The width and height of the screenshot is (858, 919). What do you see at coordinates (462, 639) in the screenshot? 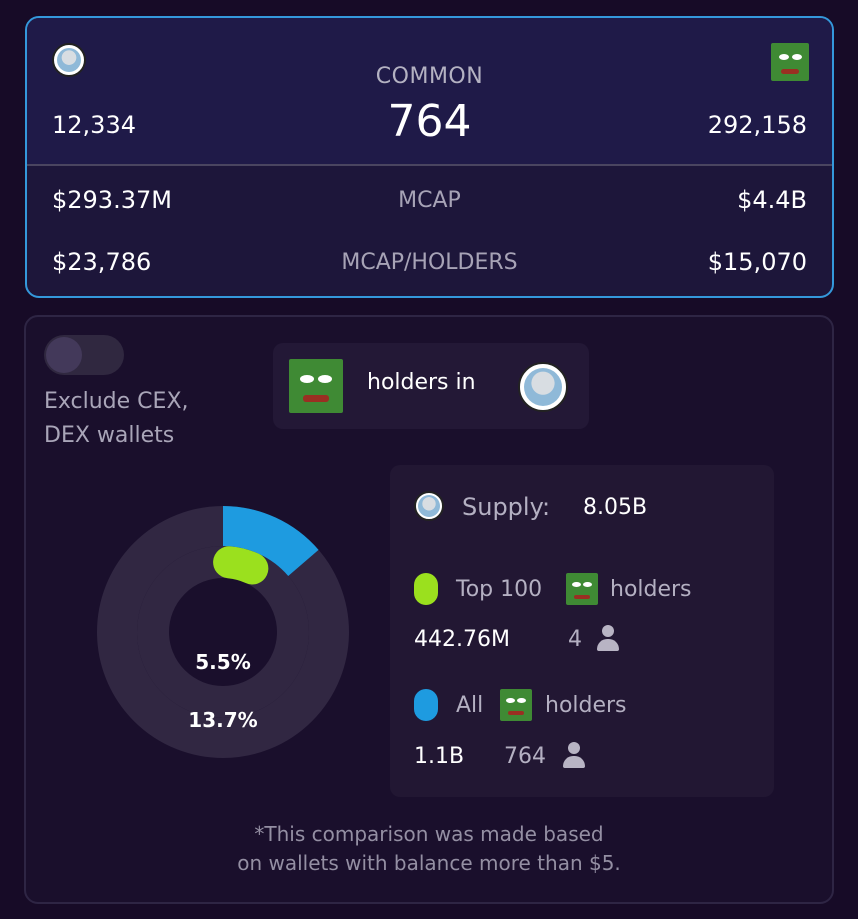
I see `top100-amount: 442.76M` at bounding box center [462, 639].